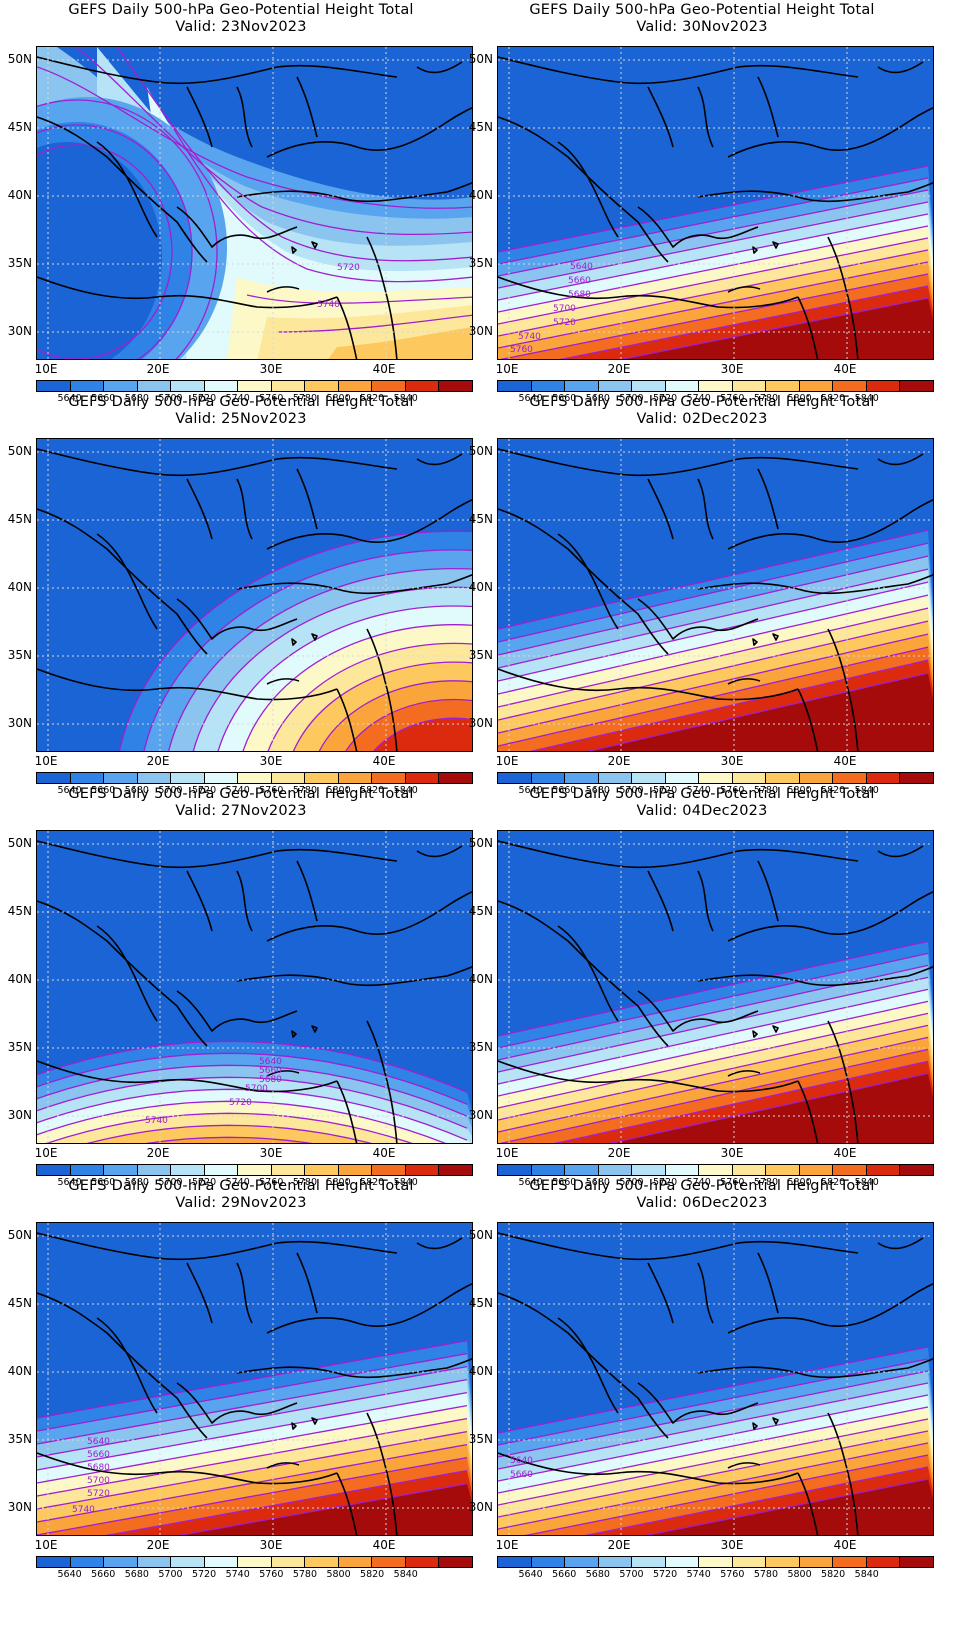 The height and width of the screenshot is (1640, 964). I want to click on contour-label: 5720, so click(98, 1494).